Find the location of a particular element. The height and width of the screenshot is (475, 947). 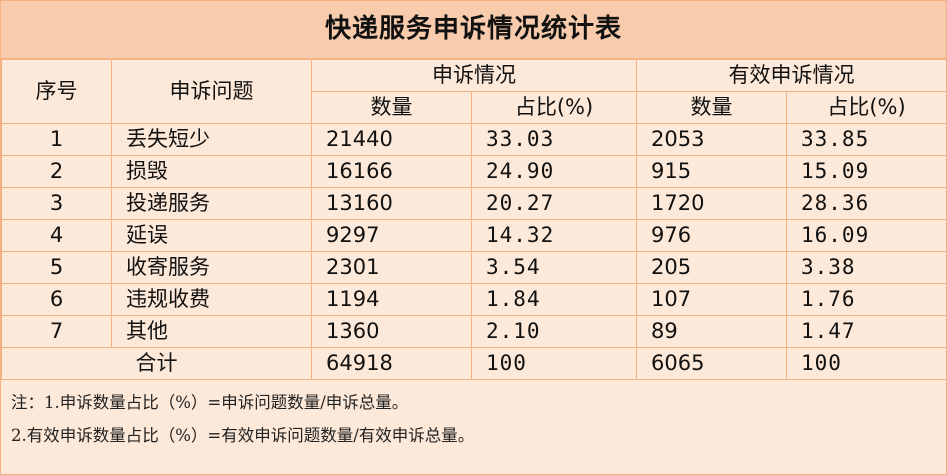

table-row: 4 延误 9297 14.32 976 16.09 is located at coordinates (474, 235).